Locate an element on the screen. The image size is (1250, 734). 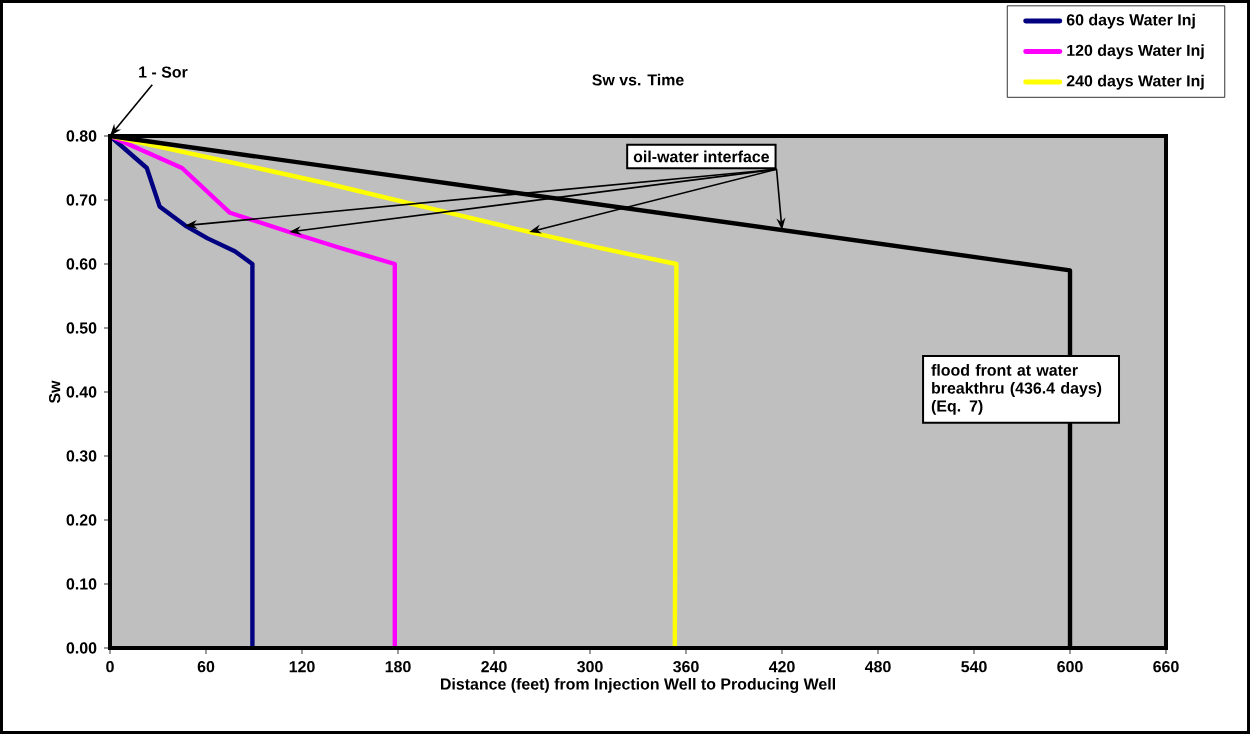
x-tick-label: 480 is located at coordinates (877, 667).